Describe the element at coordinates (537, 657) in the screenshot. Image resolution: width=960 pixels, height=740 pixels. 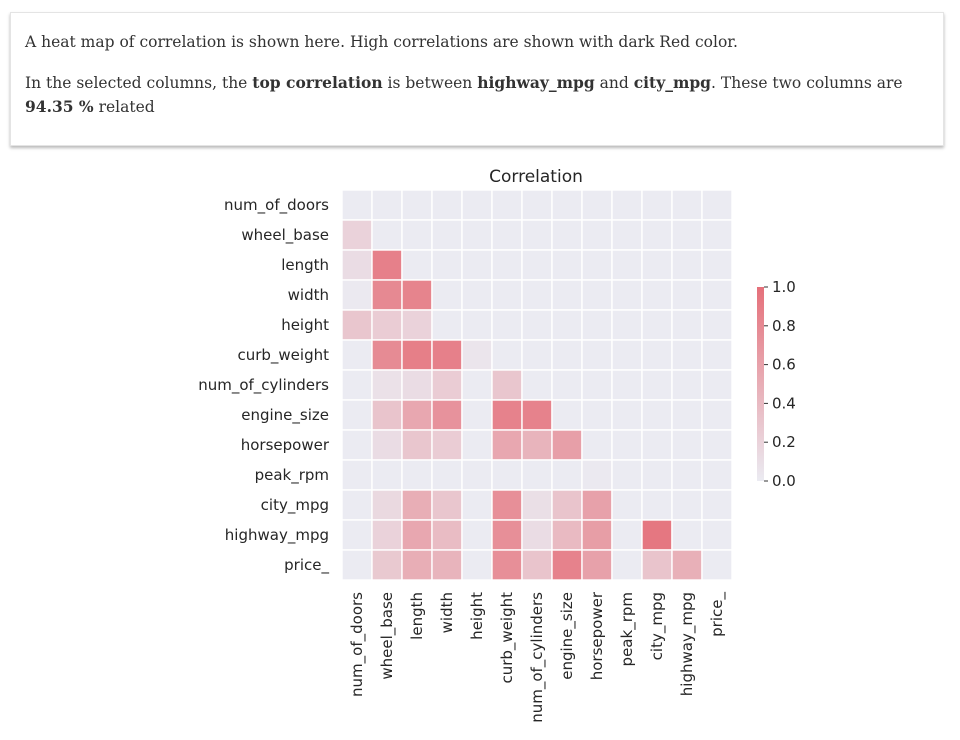
I see `column-label: num_of_cylinders` at that location.